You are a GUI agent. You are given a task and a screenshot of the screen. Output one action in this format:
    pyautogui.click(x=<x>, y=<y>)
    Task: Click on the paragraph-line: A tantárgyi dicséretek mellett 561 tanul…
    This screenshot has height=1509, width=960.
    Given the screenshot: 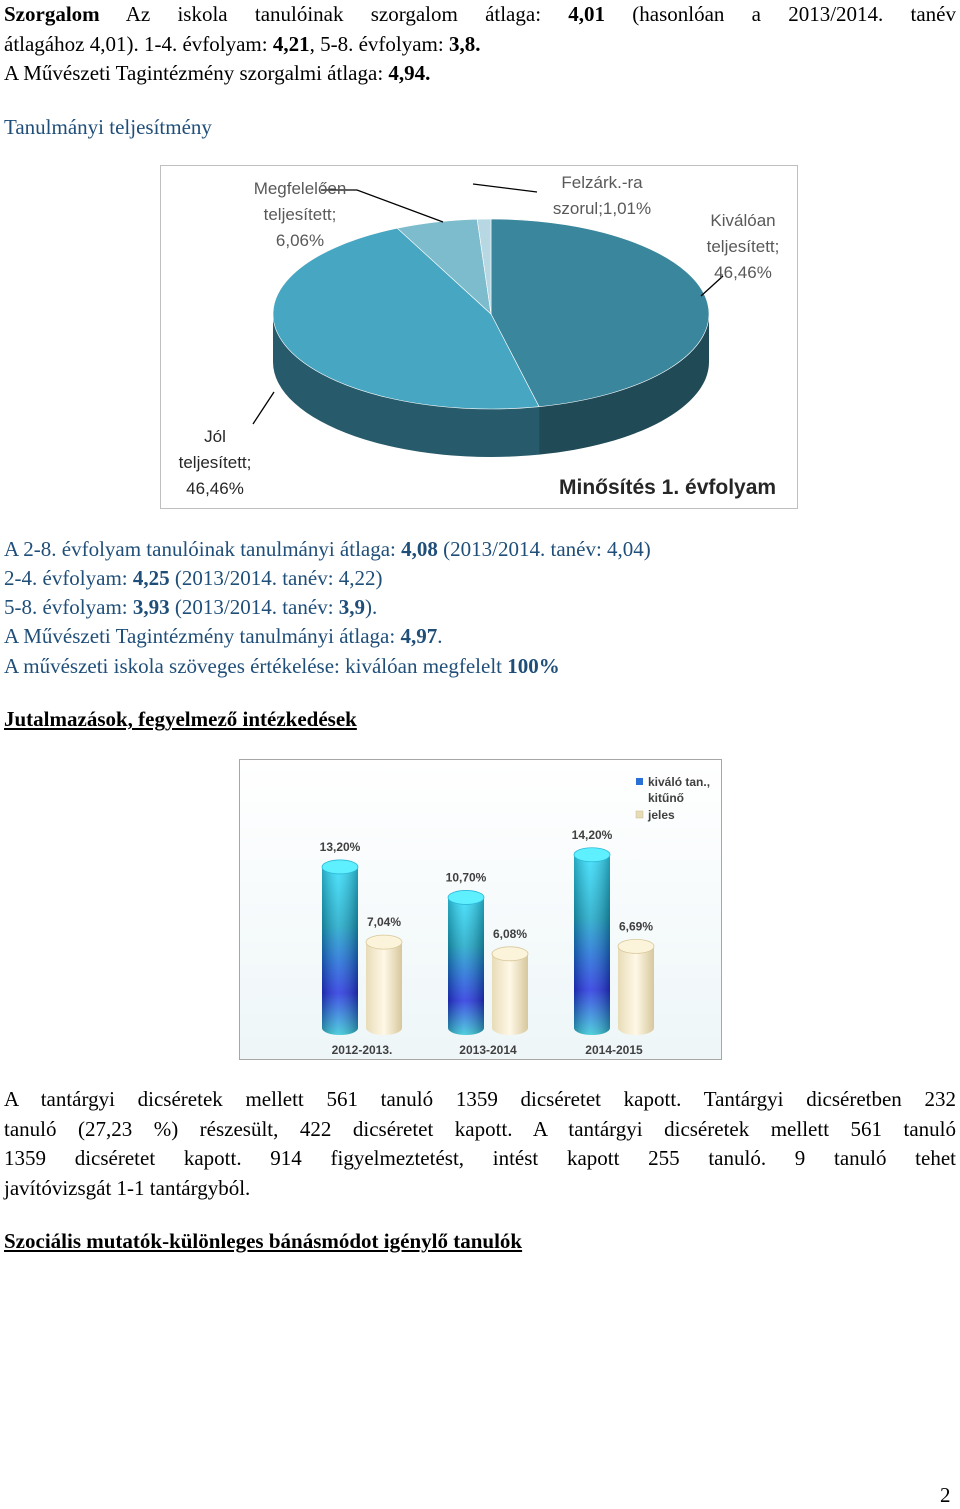 What is the action you would take?
    pyautogui.click(x=480, y=1099)
    